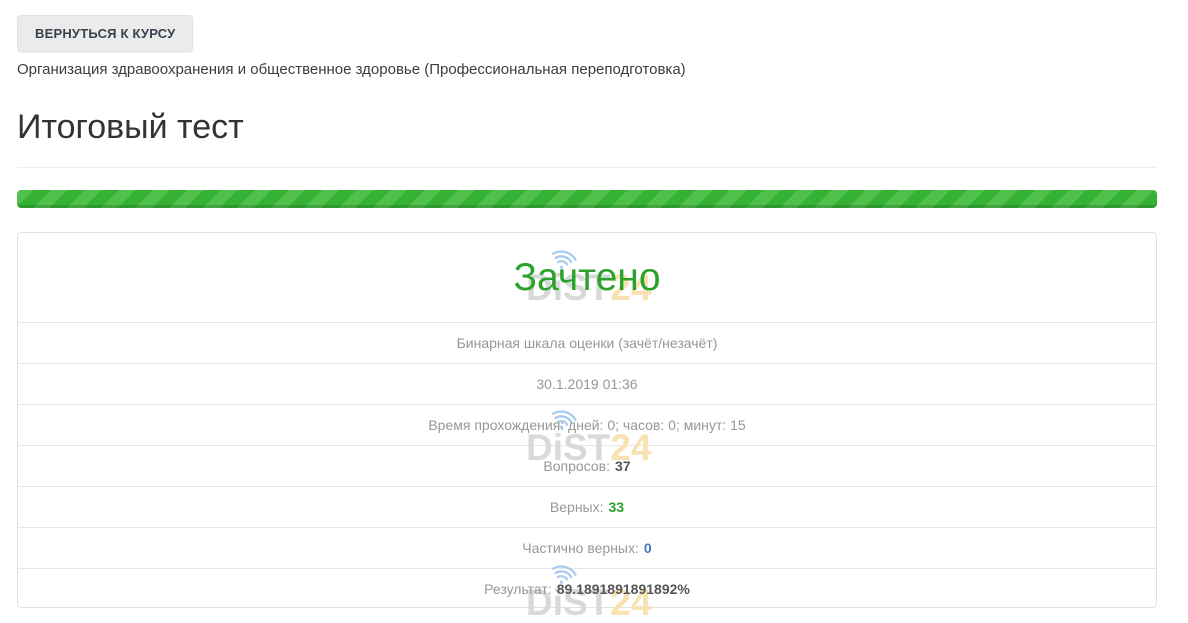  What do you see at coordinates (576, 466) in the screenshot?
I see `row-label: Вопросов:` at bounding box center [576, 466].